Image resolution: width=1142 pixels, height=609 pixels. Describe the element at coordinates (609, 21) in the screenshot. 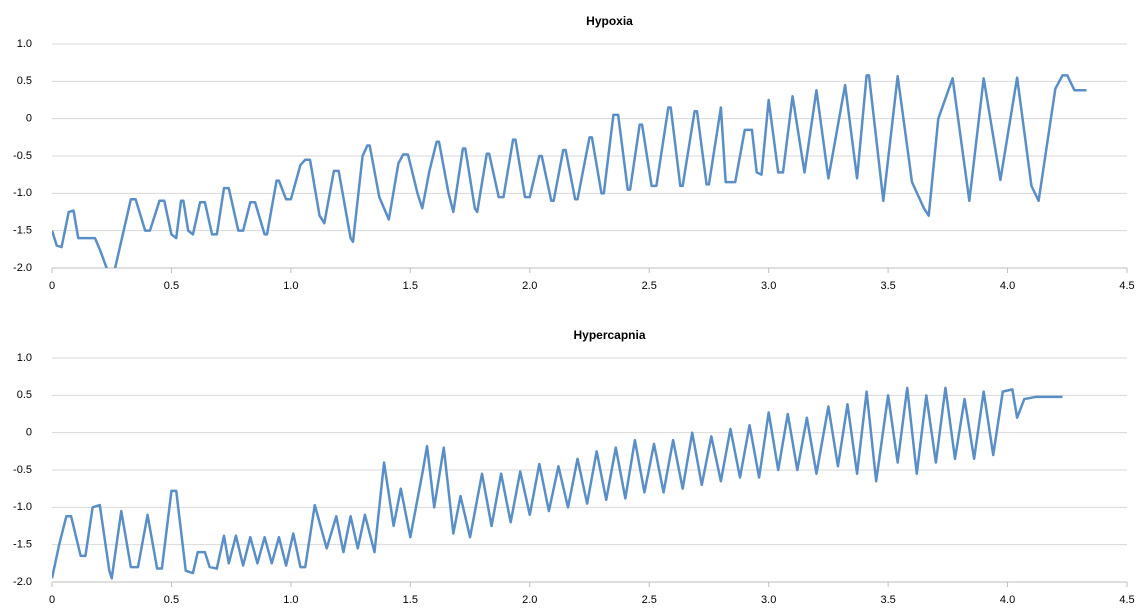

I see `chart-title: Hypoxia` at that location.